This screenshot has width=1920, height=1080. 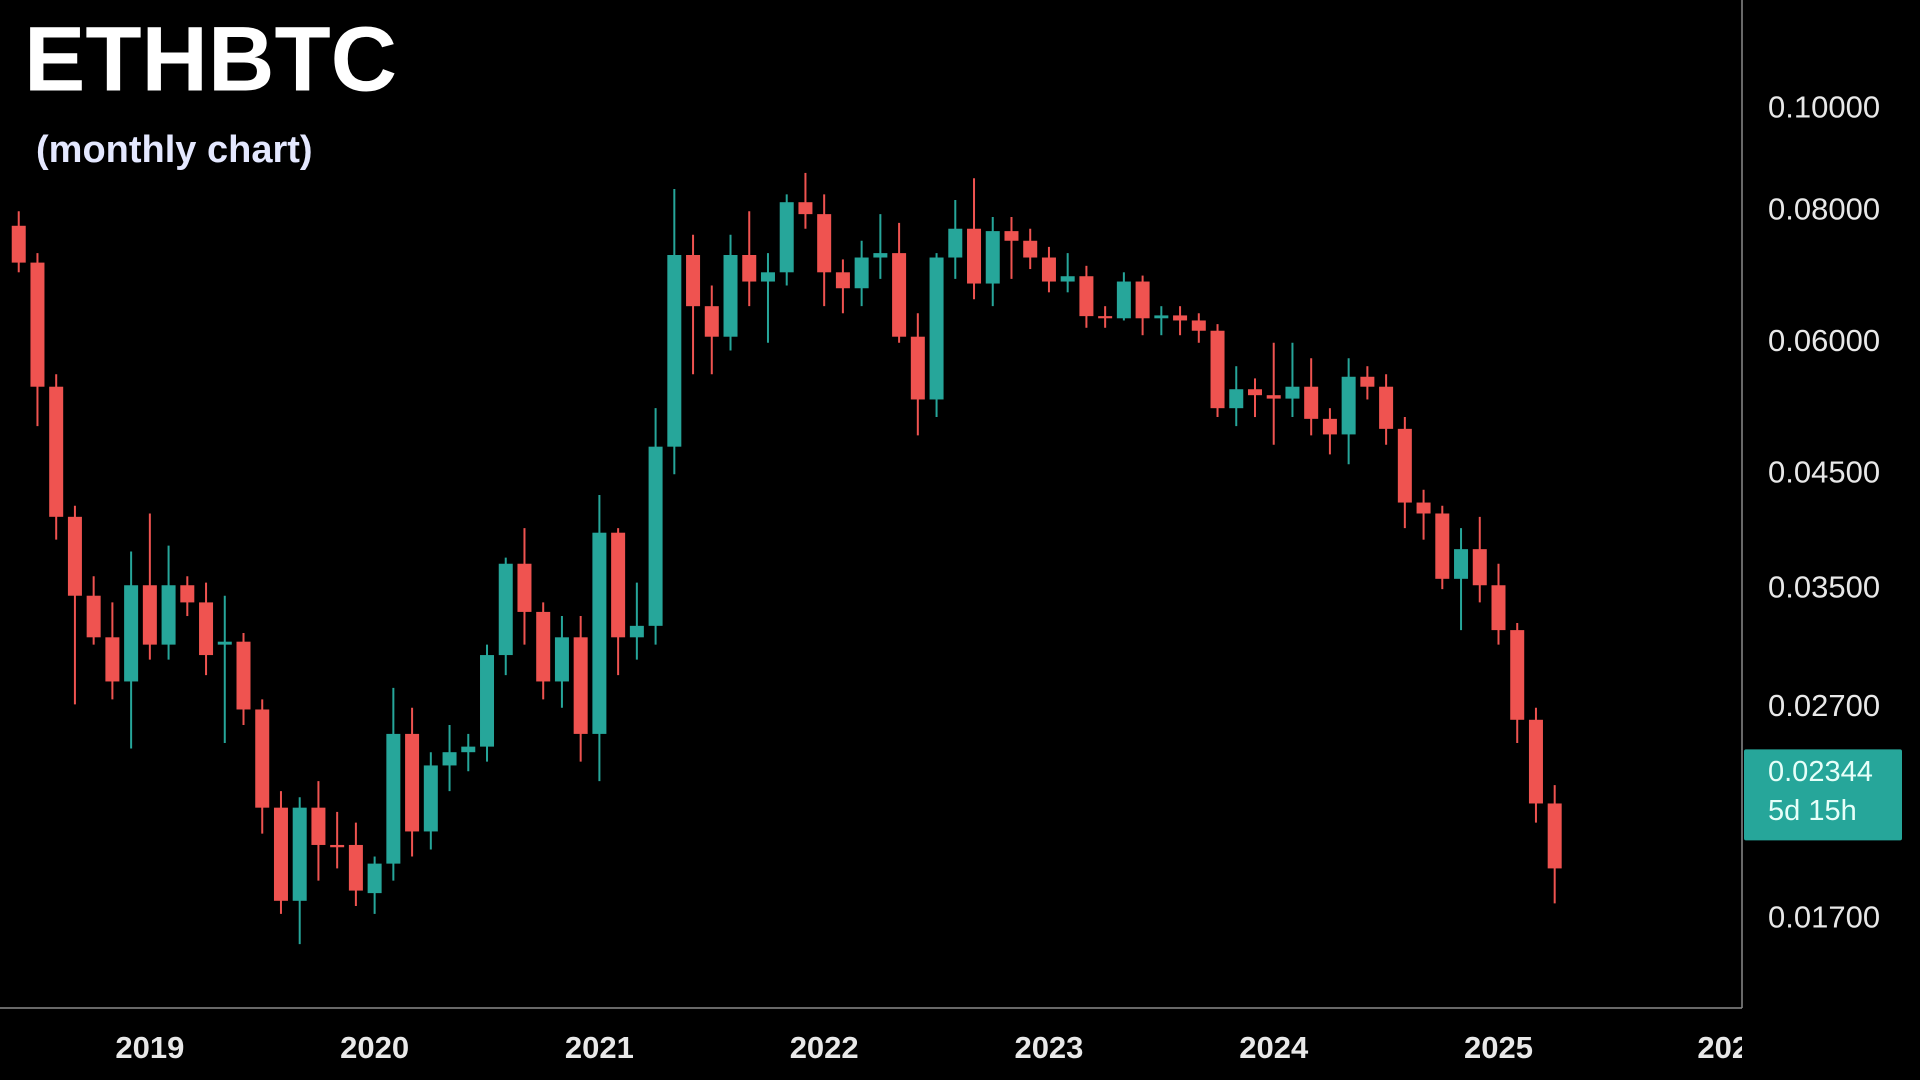 I want to click on current-price-label: 0.02344, so click(x=1820, y=772).